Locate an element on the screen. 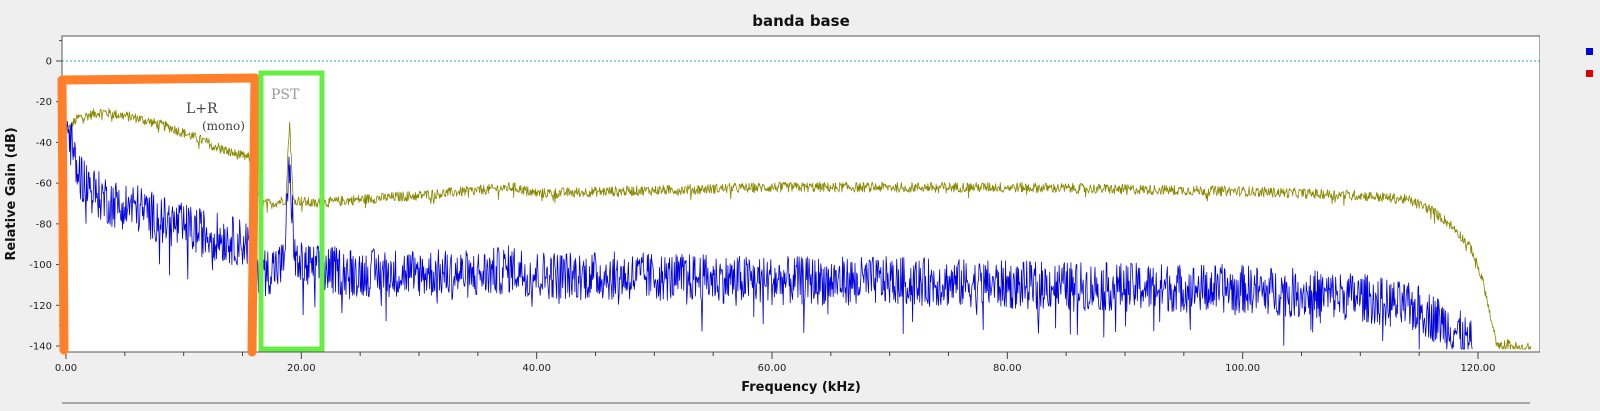 This screenshot has width=1600, height=411. x-tick-label-0: 0.00 is located at coordinates (66, 368).